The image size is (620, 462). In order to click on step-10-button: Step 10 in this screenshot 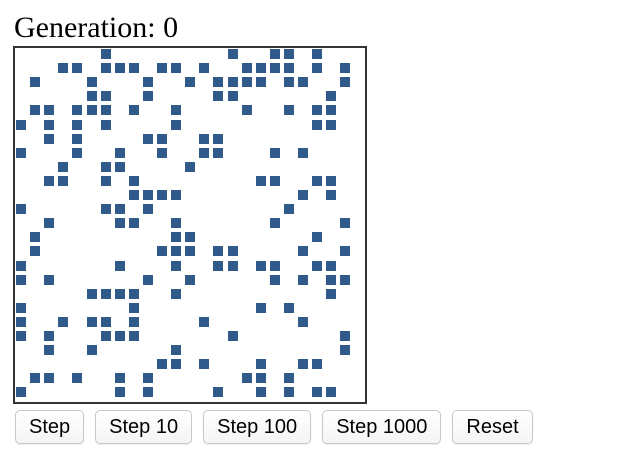, I will do `click(144, 427)`.